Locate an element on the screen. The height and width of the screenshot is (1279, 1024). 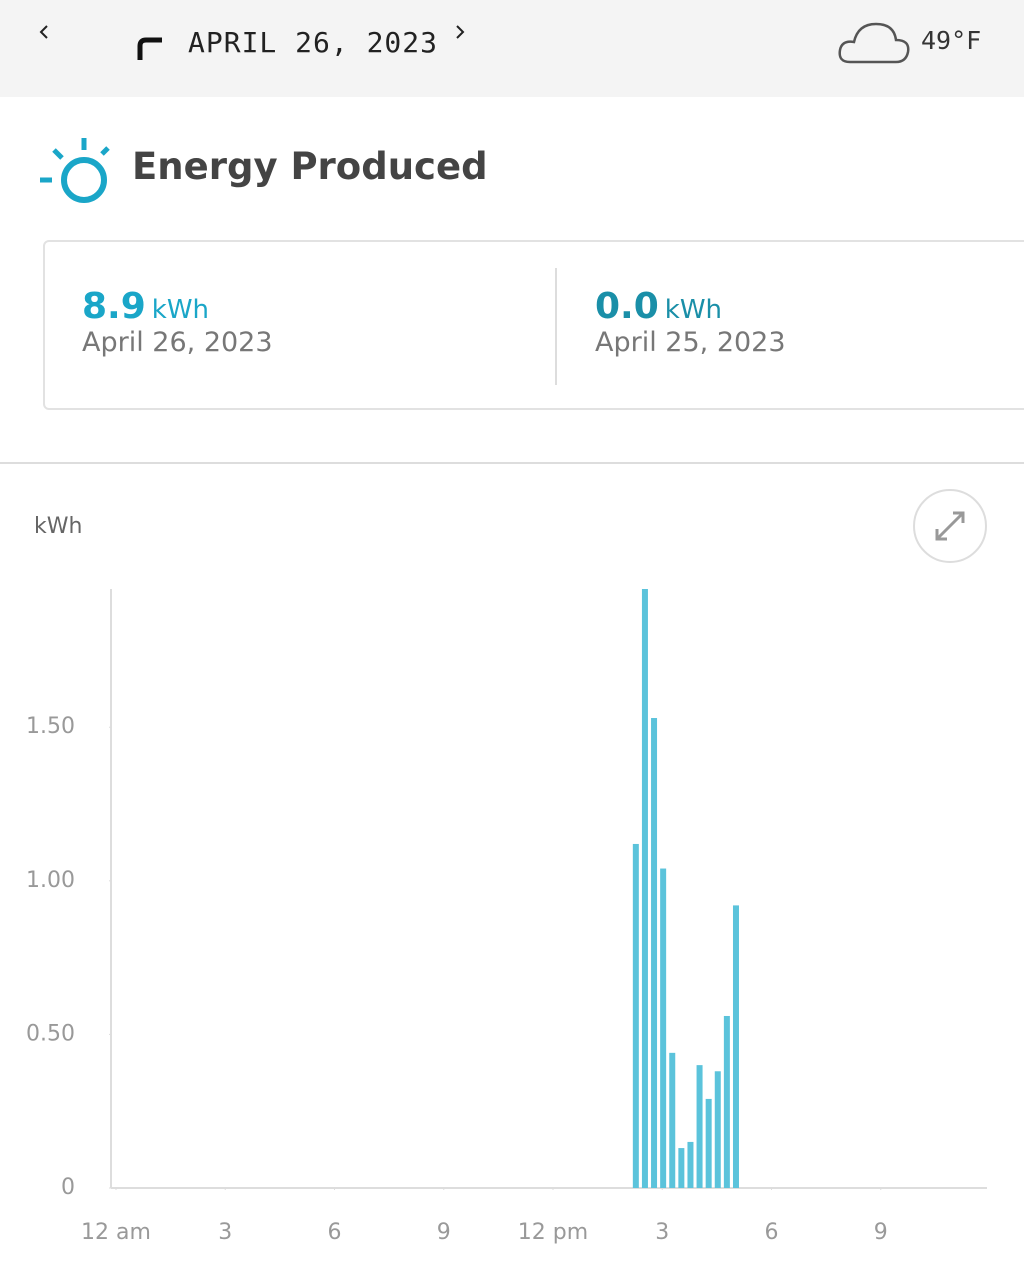
y-tick-label: 0.50 is located at coordinates (50, 1033).